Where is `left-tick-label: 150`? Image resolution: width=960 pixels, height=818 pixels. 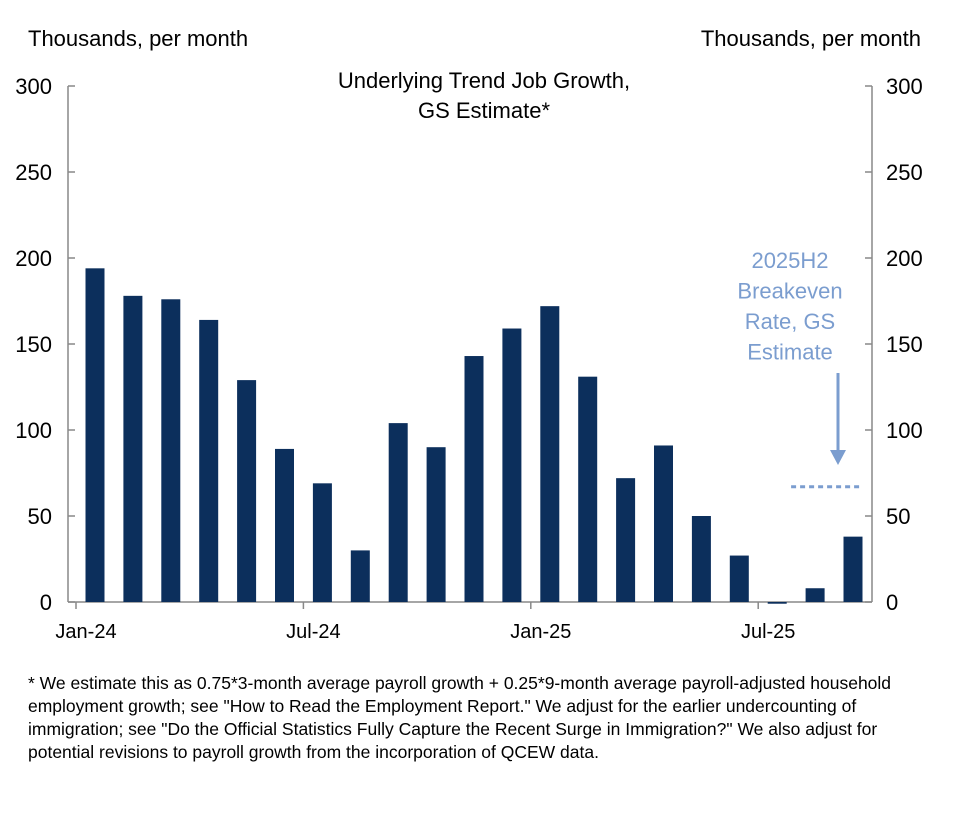
left-tick-label: 150 is located at coordinates (33, 344).